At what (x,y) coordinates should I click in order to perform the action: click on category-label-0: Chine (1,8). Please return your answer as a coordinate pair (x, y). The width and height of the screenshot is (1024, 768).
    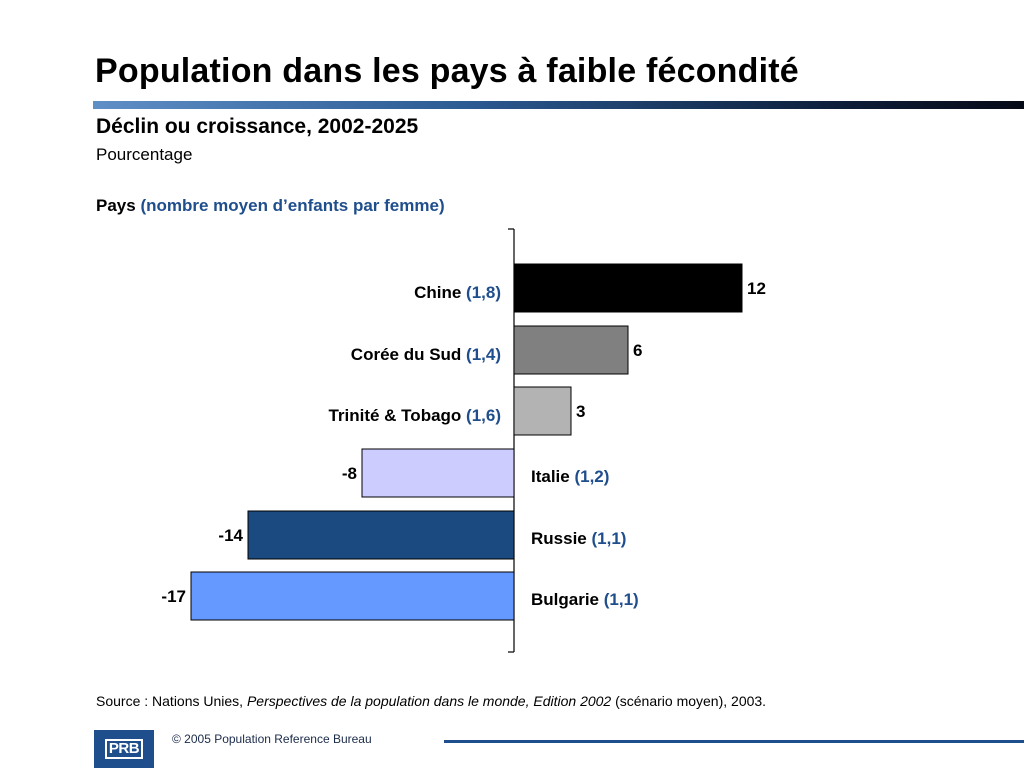
    Looking at the image, I should click on (457, 292).